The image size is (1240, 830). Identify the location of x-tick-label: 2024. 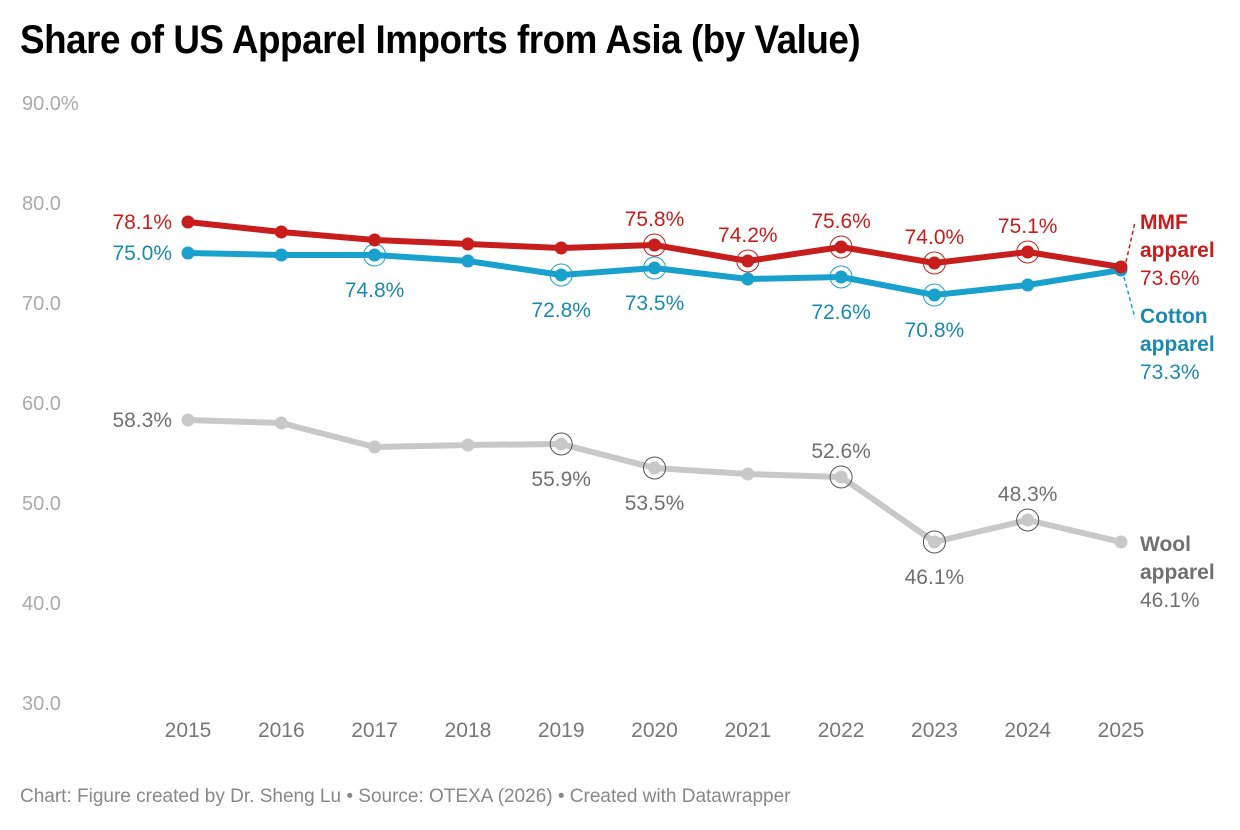
(1027, 730).